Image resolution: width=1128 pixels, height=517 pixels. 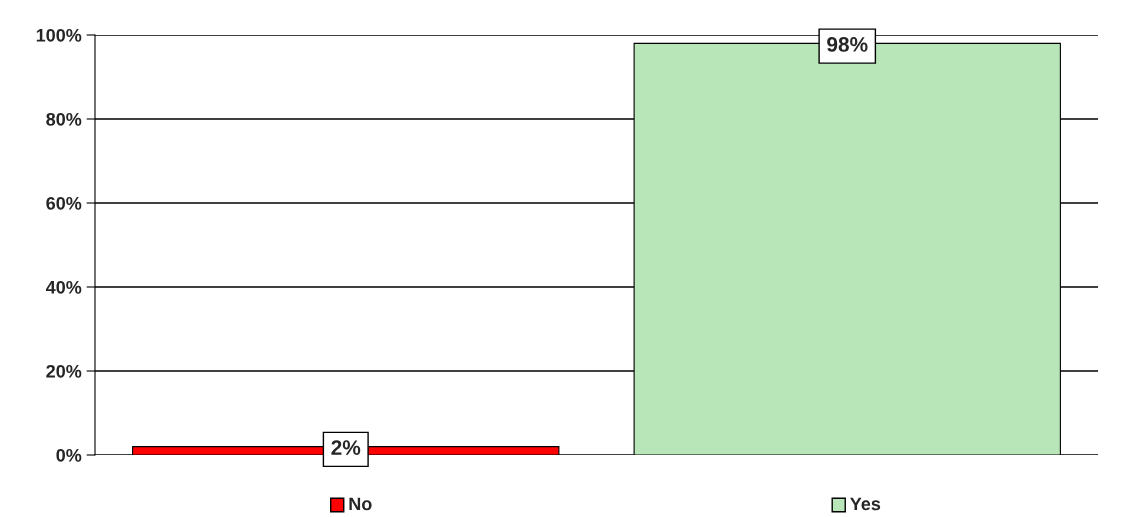 I want to click on y-tick-label: 40%, so click(x=63, y=287).